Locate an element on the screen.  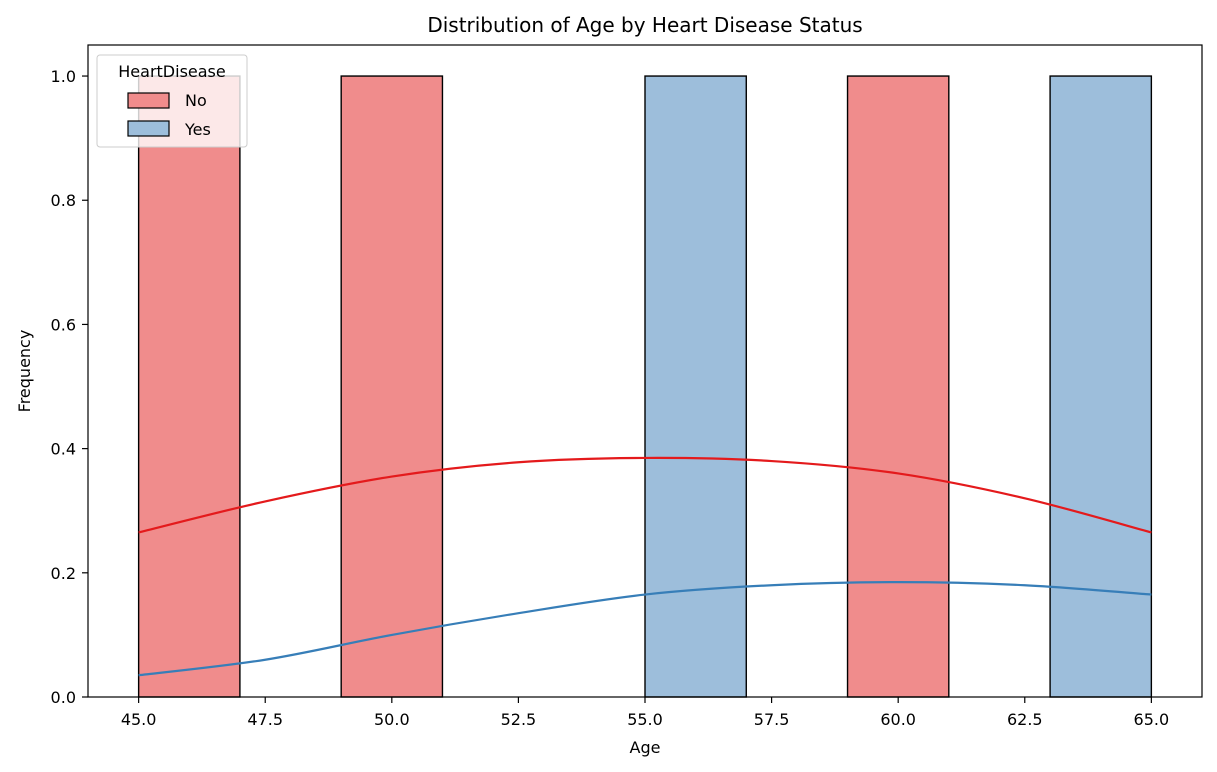
y-tick-label-2: 0.4 is located at coordinates (63, 449).